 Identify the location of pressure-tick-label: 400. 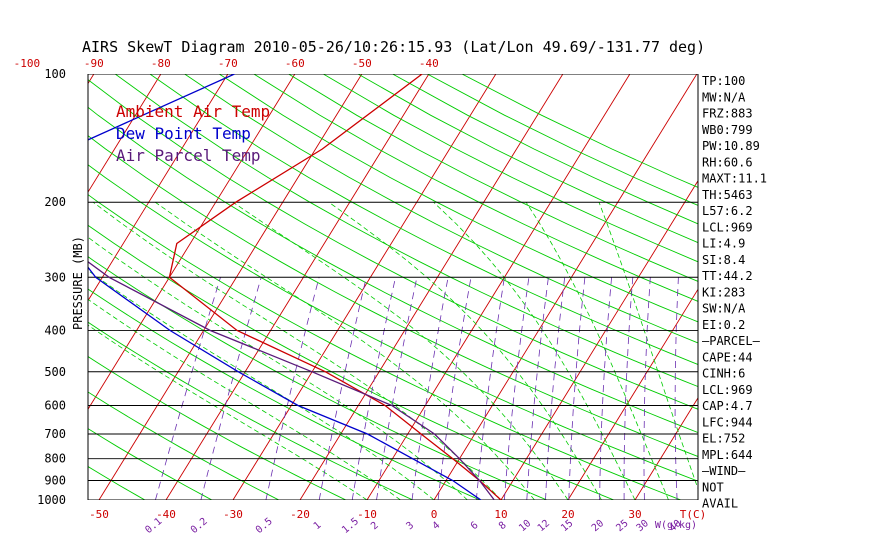
(55, 330).